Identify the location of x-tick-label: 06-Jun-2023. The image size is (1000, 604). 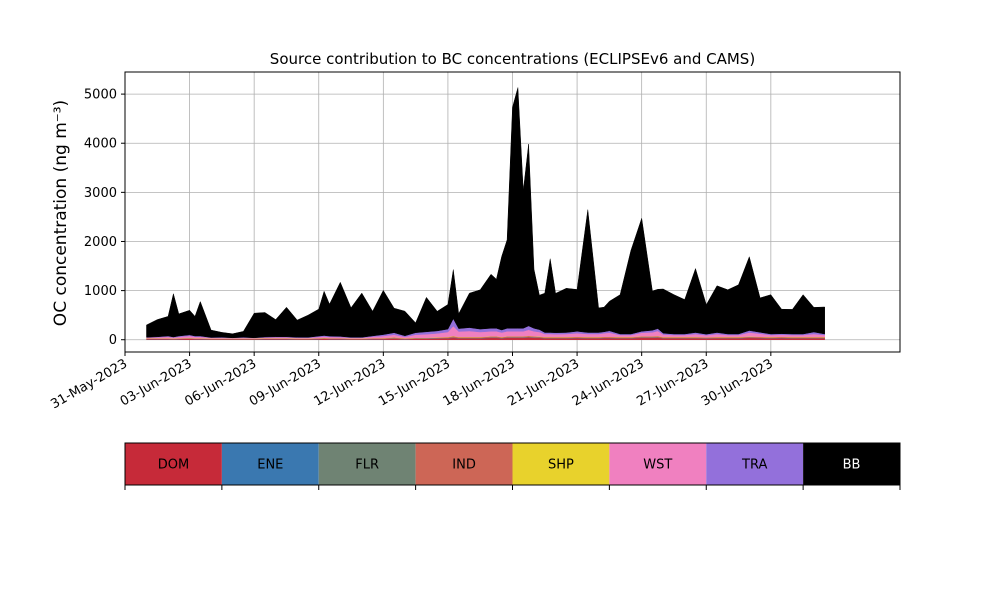
(220, 382).